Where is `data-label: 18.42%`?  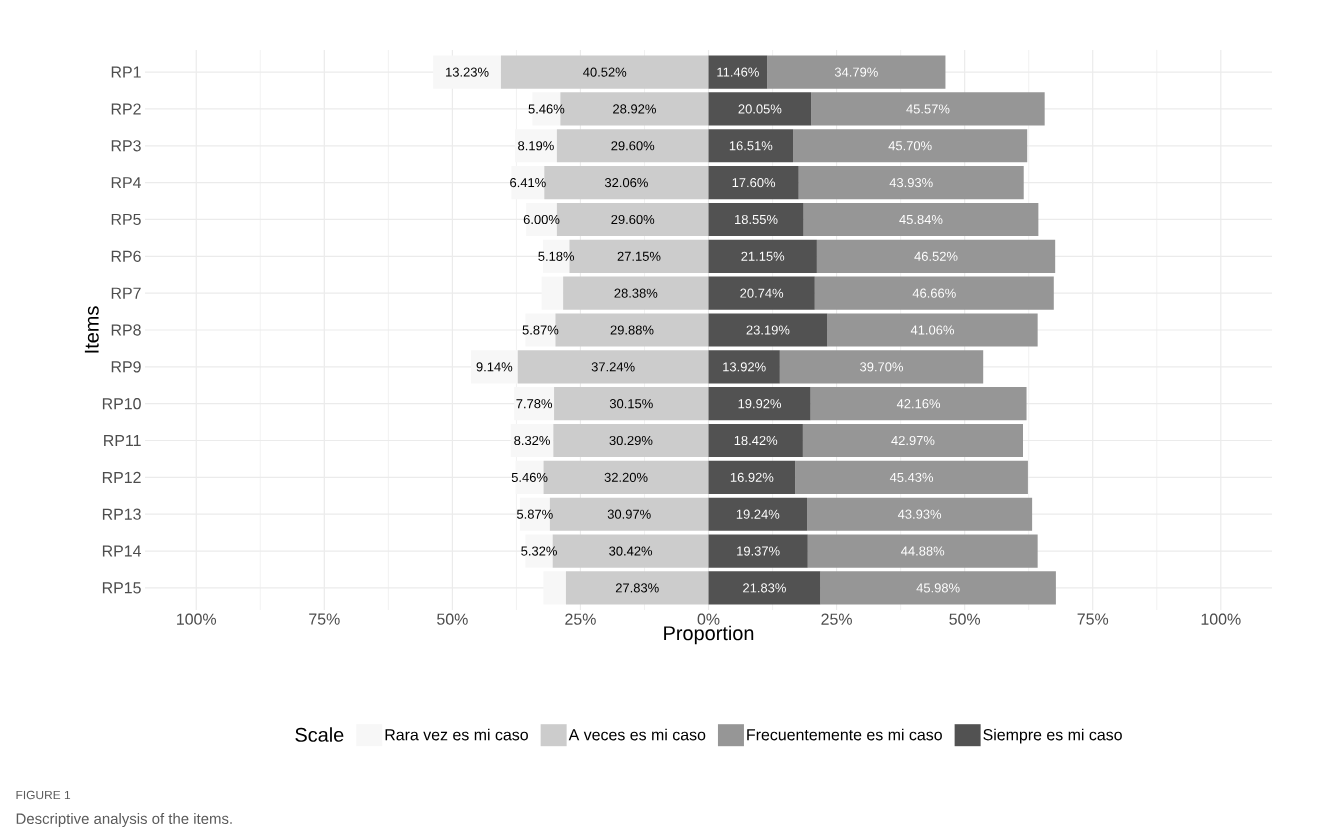 data-label: 18.42% is located at coordinates (756, 440).